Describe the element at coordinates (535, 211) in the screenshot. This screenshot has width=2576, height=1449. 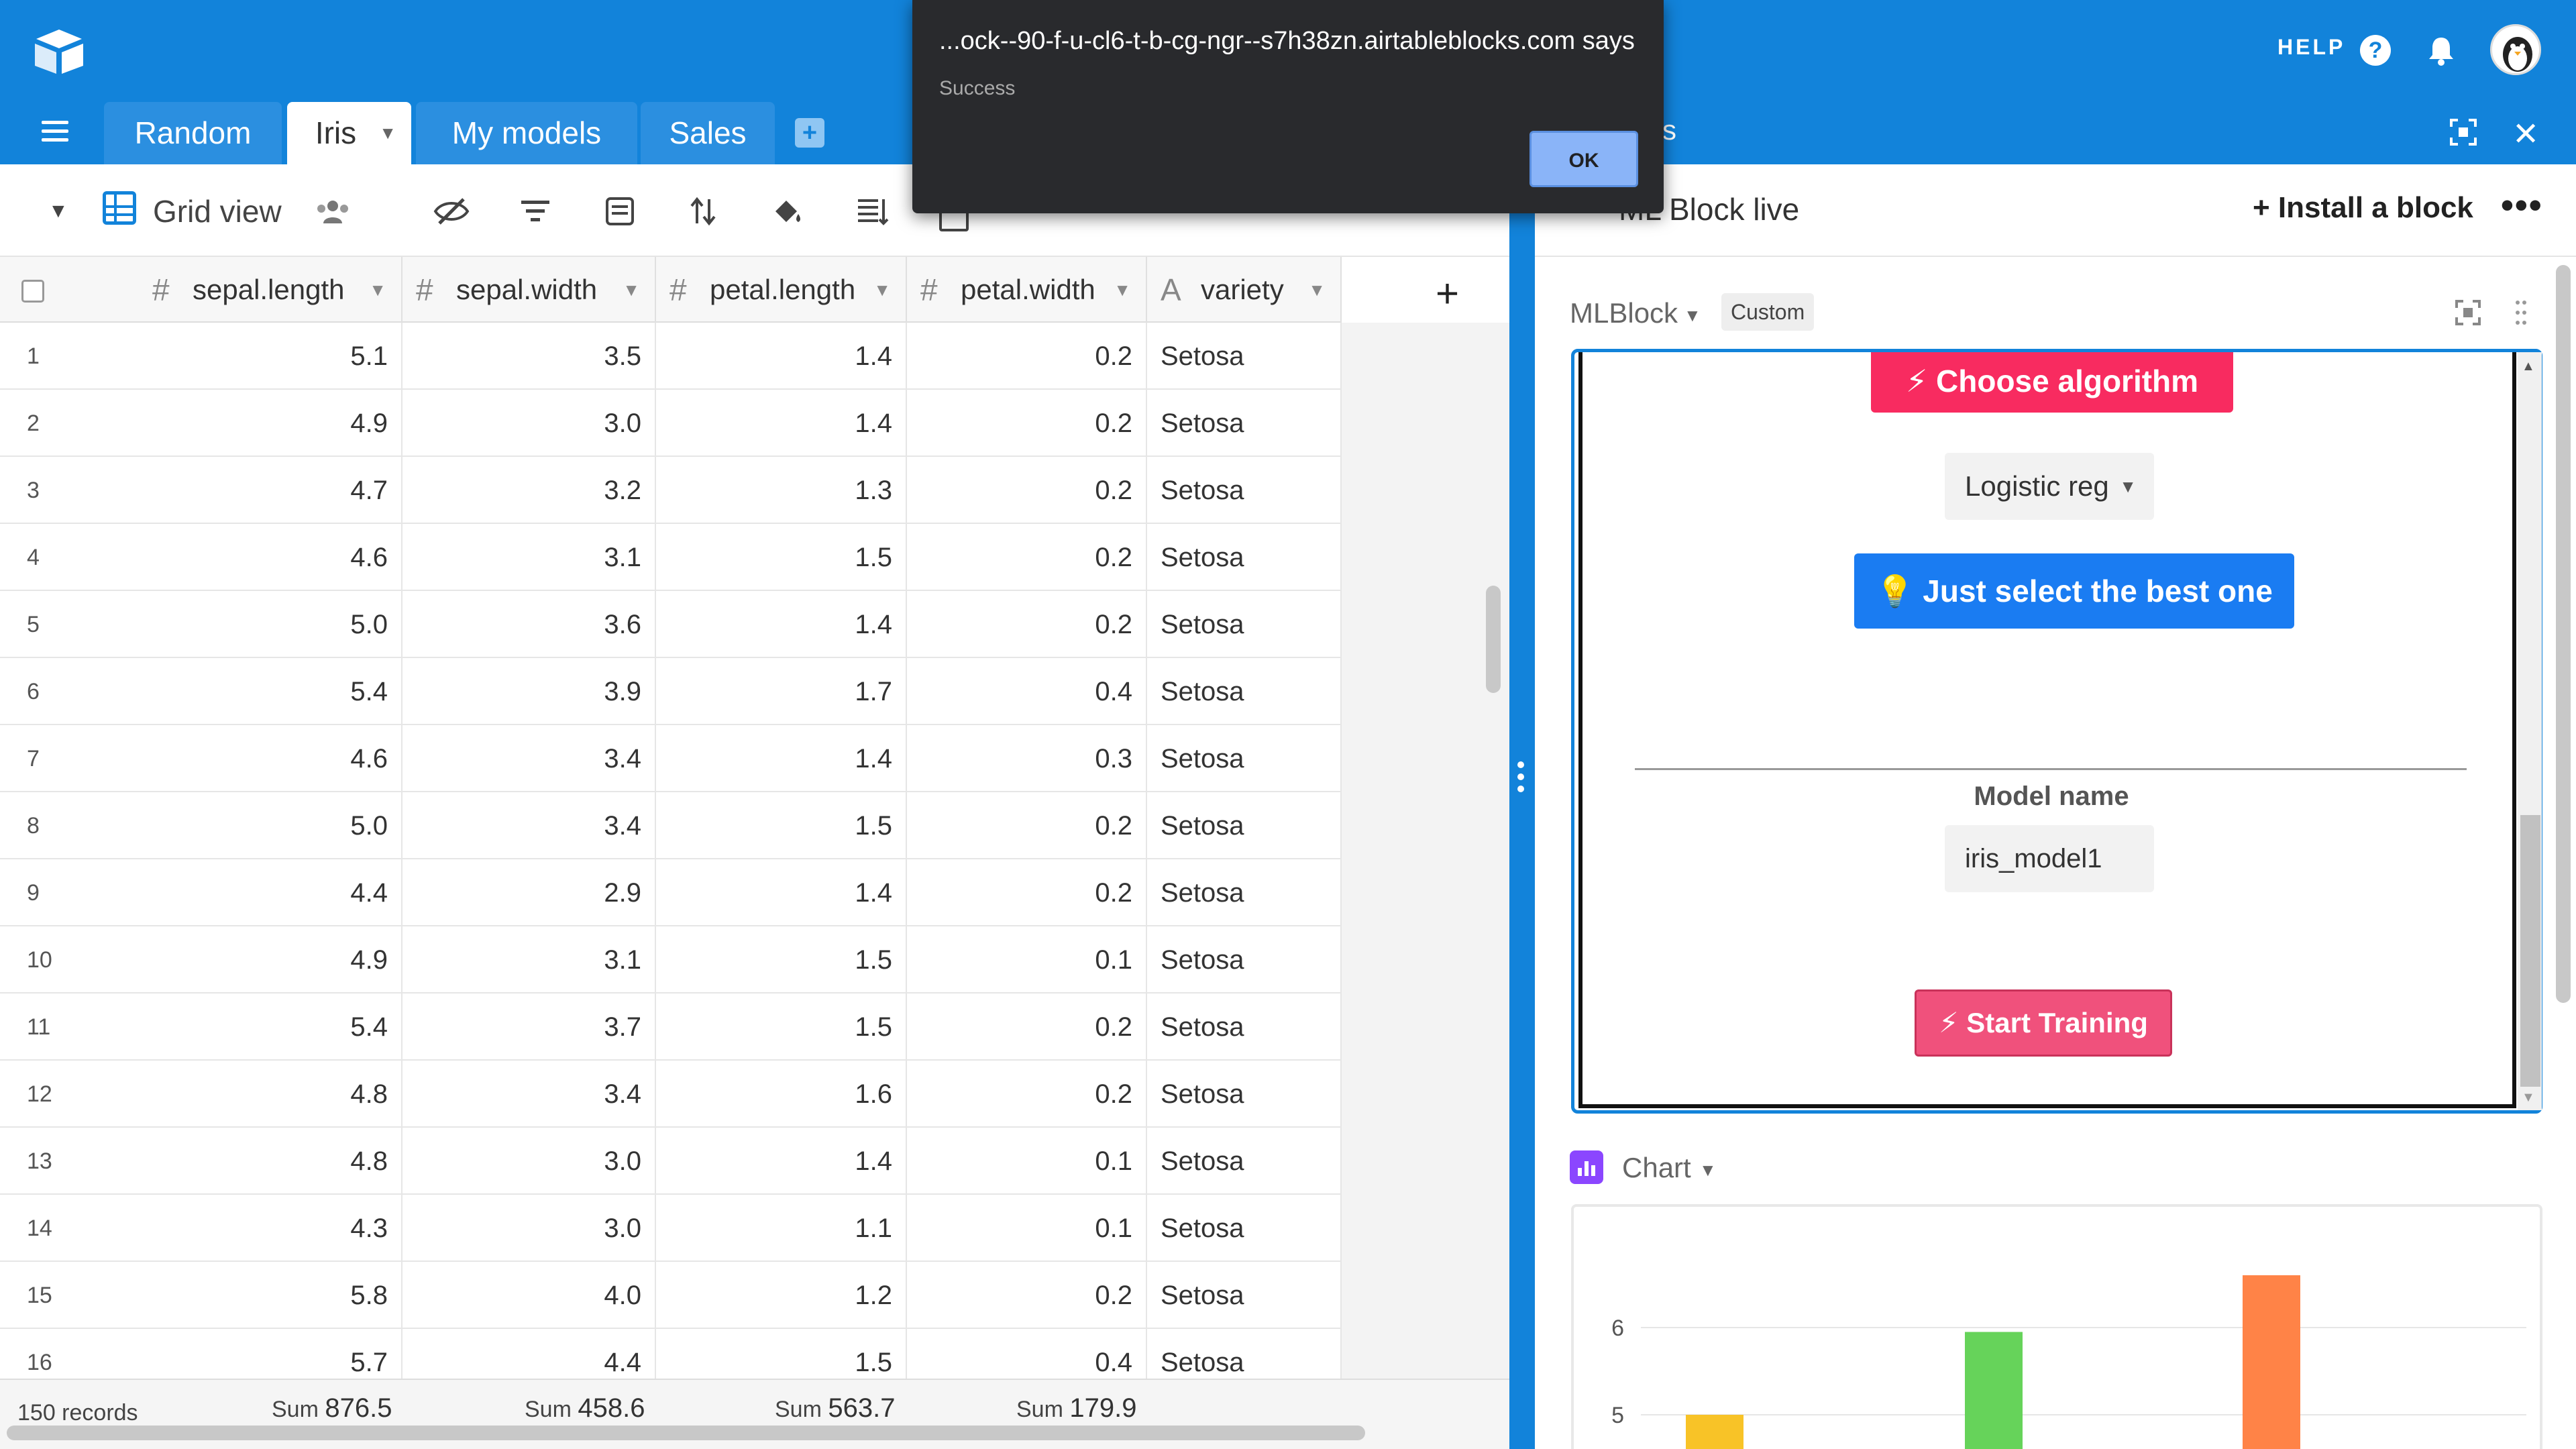
I see `filter-icon` at that location.